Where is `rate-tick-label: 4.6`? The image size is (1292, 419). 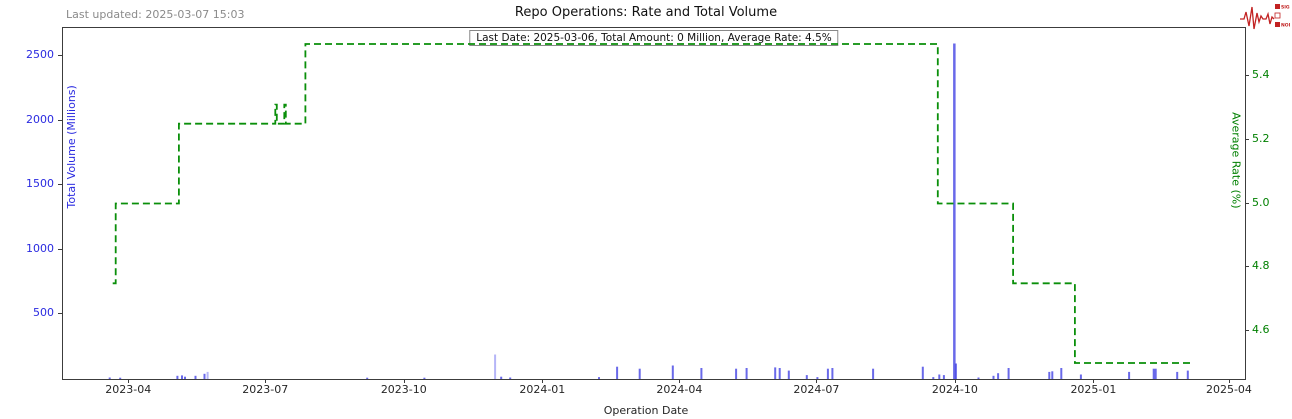
rate-tick-label: 4.6 is located at coordinates (1261, 330).